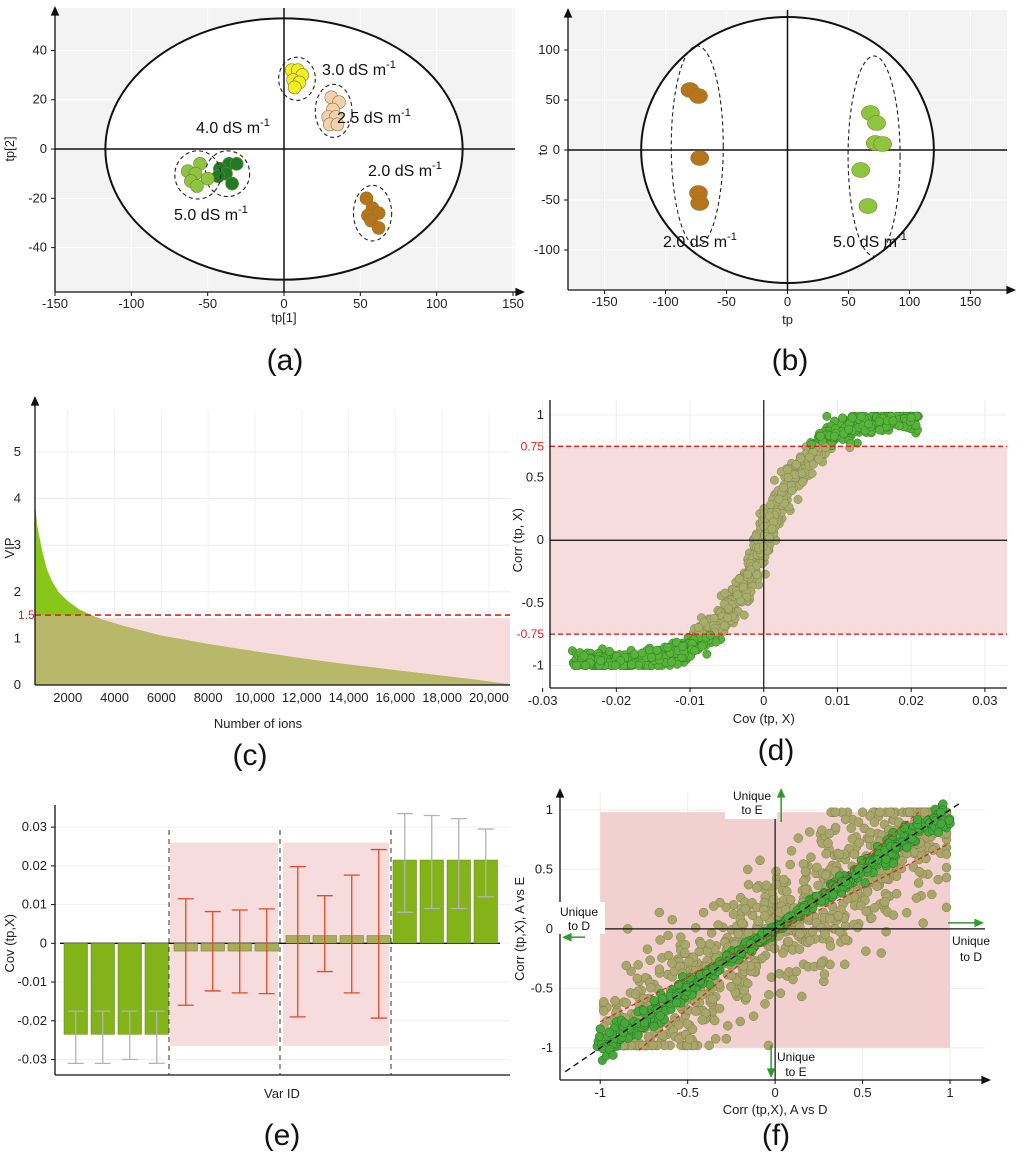 The width and height of the screenshot is (1024, 1159). I want to click on threshold-label: 1.5, so click(26, 615).